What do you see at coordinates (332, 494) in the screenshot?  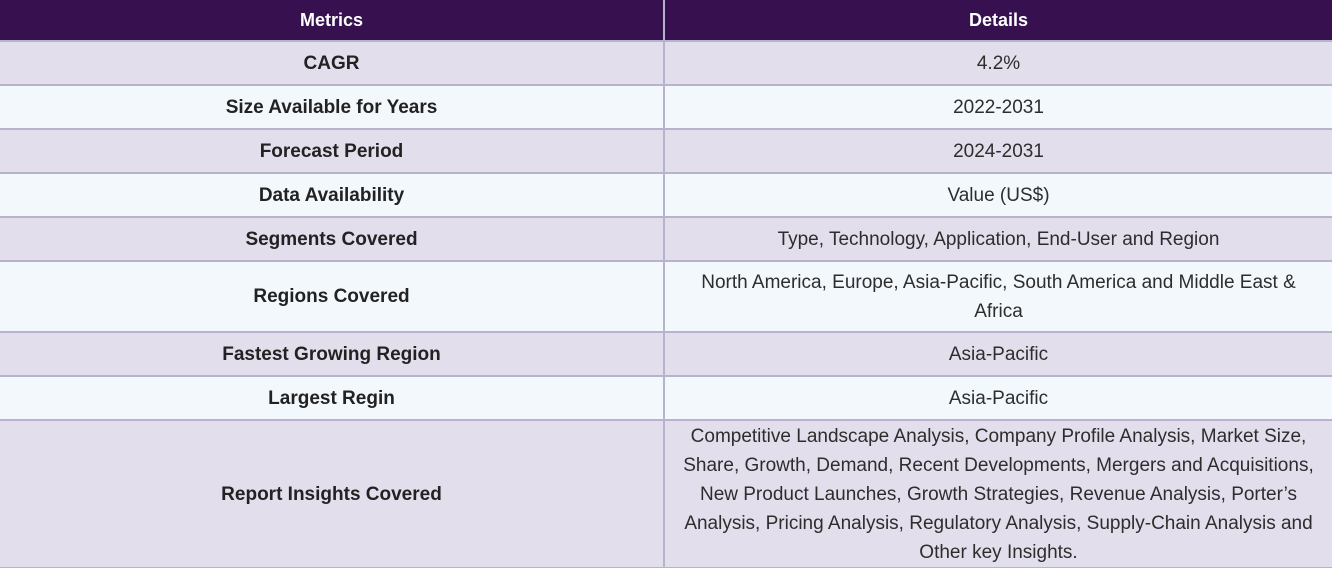 I see `metric-cell: Report Insights Covered` at bounding box center [332, 494].